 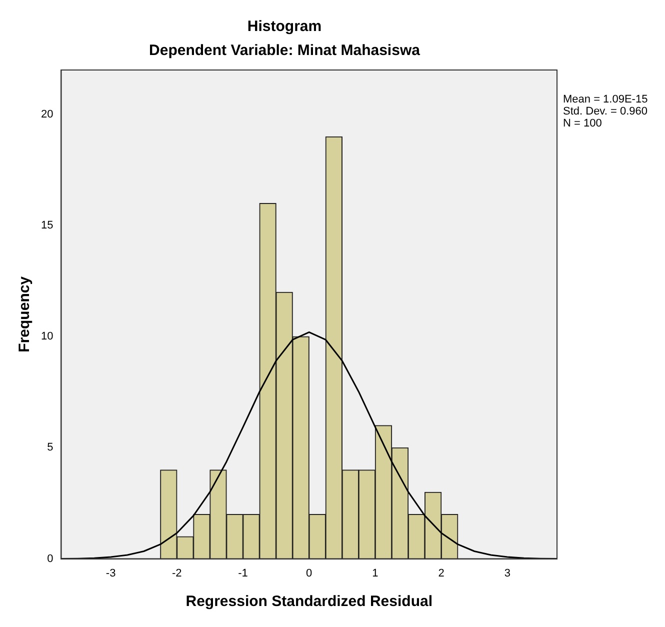 I want to click on x-tick-label: 1, so click(x=375, y=573).